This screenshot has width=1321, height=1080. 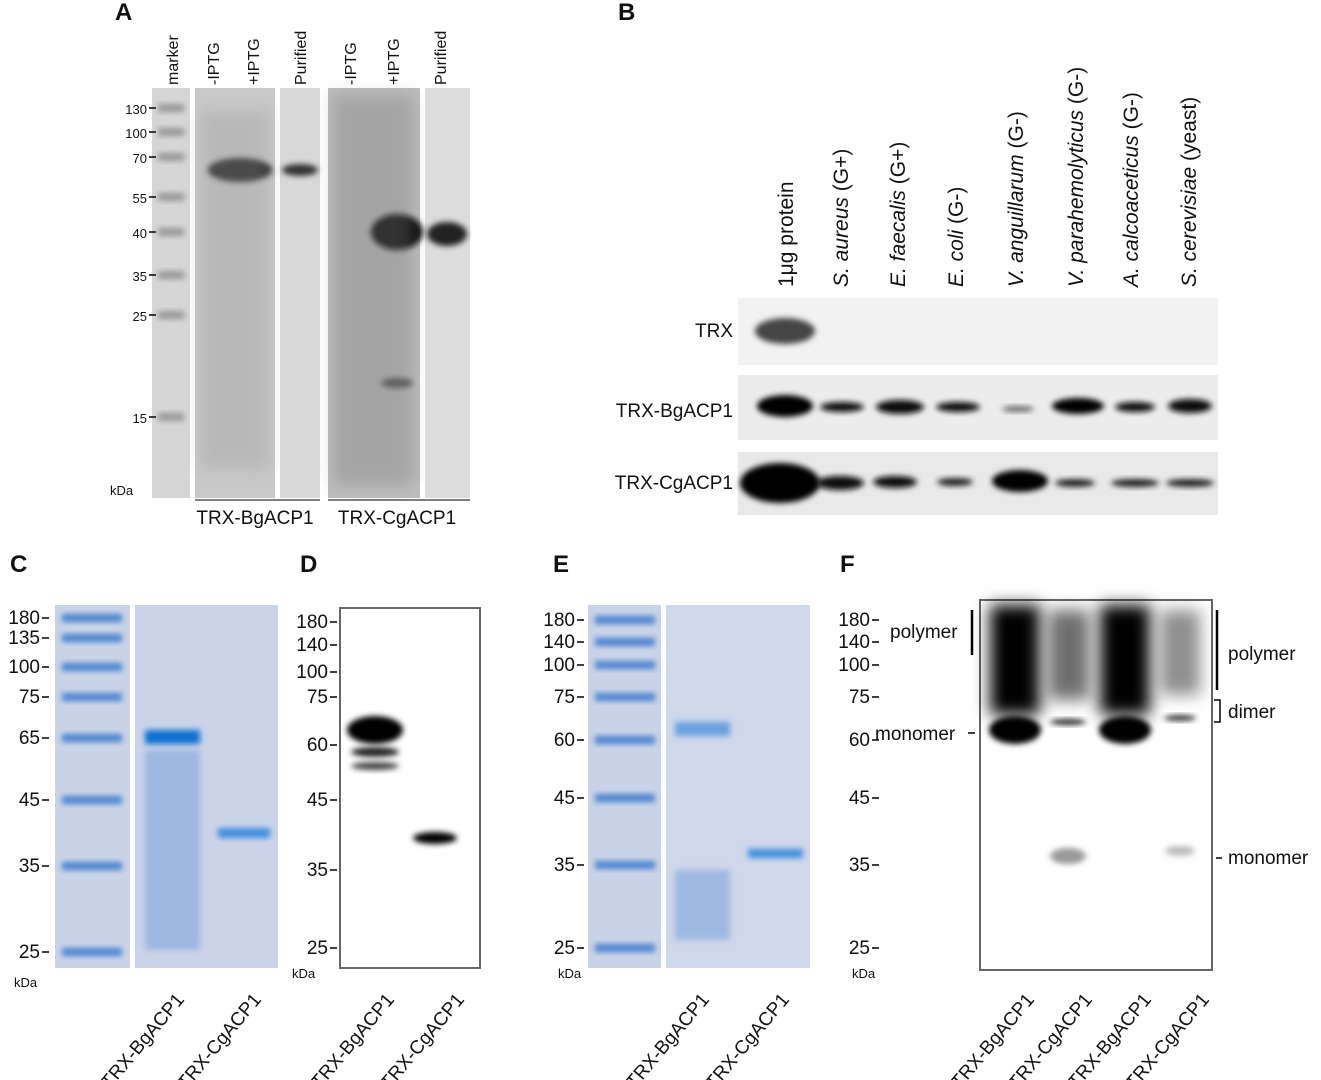 I want to click on row-label: TRX-BgACP1, so click(x=674, y=411).